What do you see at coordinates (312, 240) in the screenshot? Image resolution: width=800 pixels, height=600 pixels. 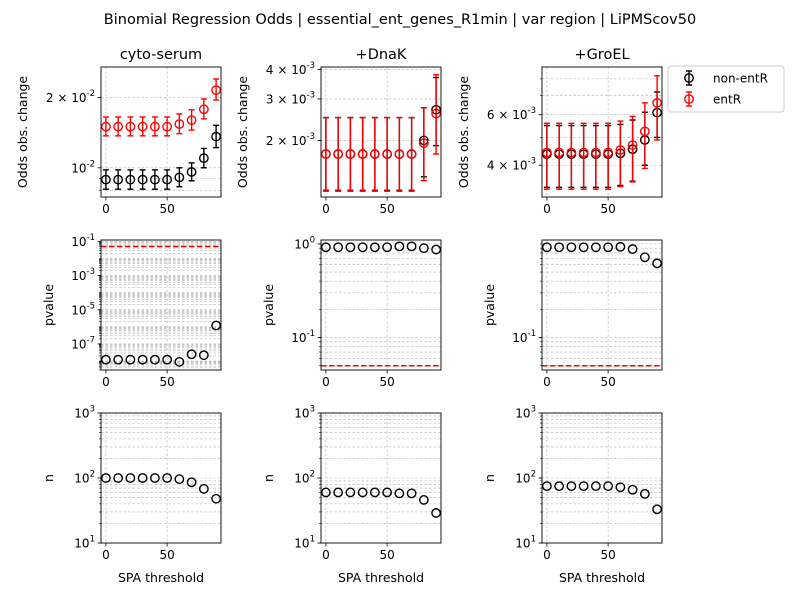 I see `y-tick-exponent: 0` at bounding box center [312, 240].